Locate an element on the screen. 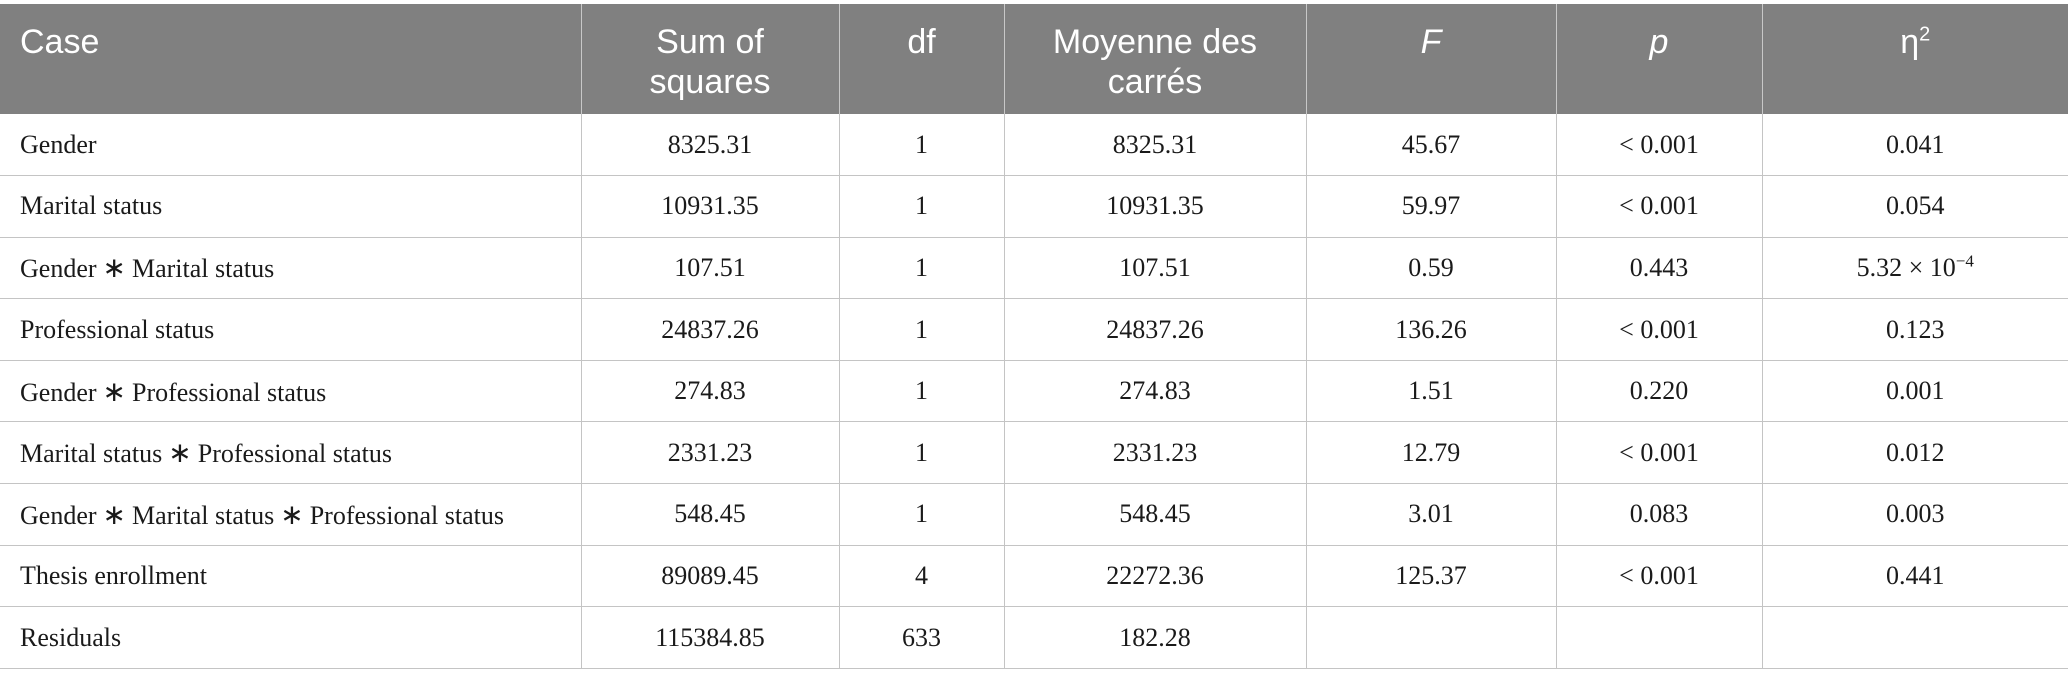 This screenshot has width=2068, height=686. cell-sum-of-squares: 89089.45 is located at coordinates (709, 576).